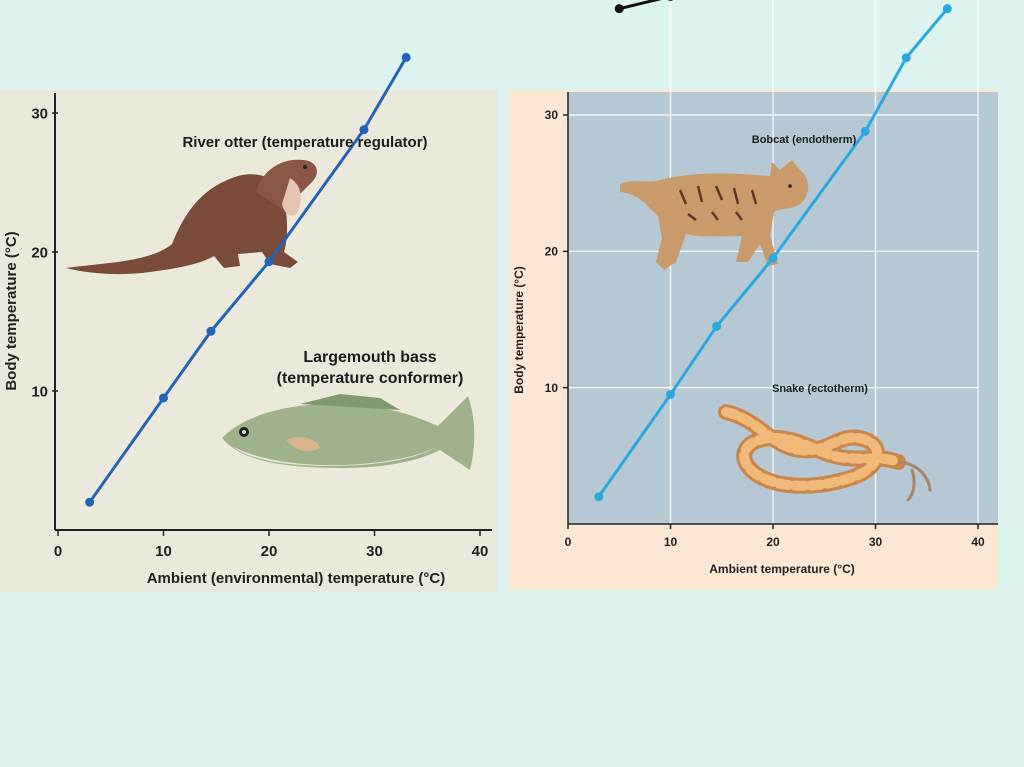 This screenshot has width=1024, height=767. I want to click on left-x-tick-label-20: 20, so click(269, 551).